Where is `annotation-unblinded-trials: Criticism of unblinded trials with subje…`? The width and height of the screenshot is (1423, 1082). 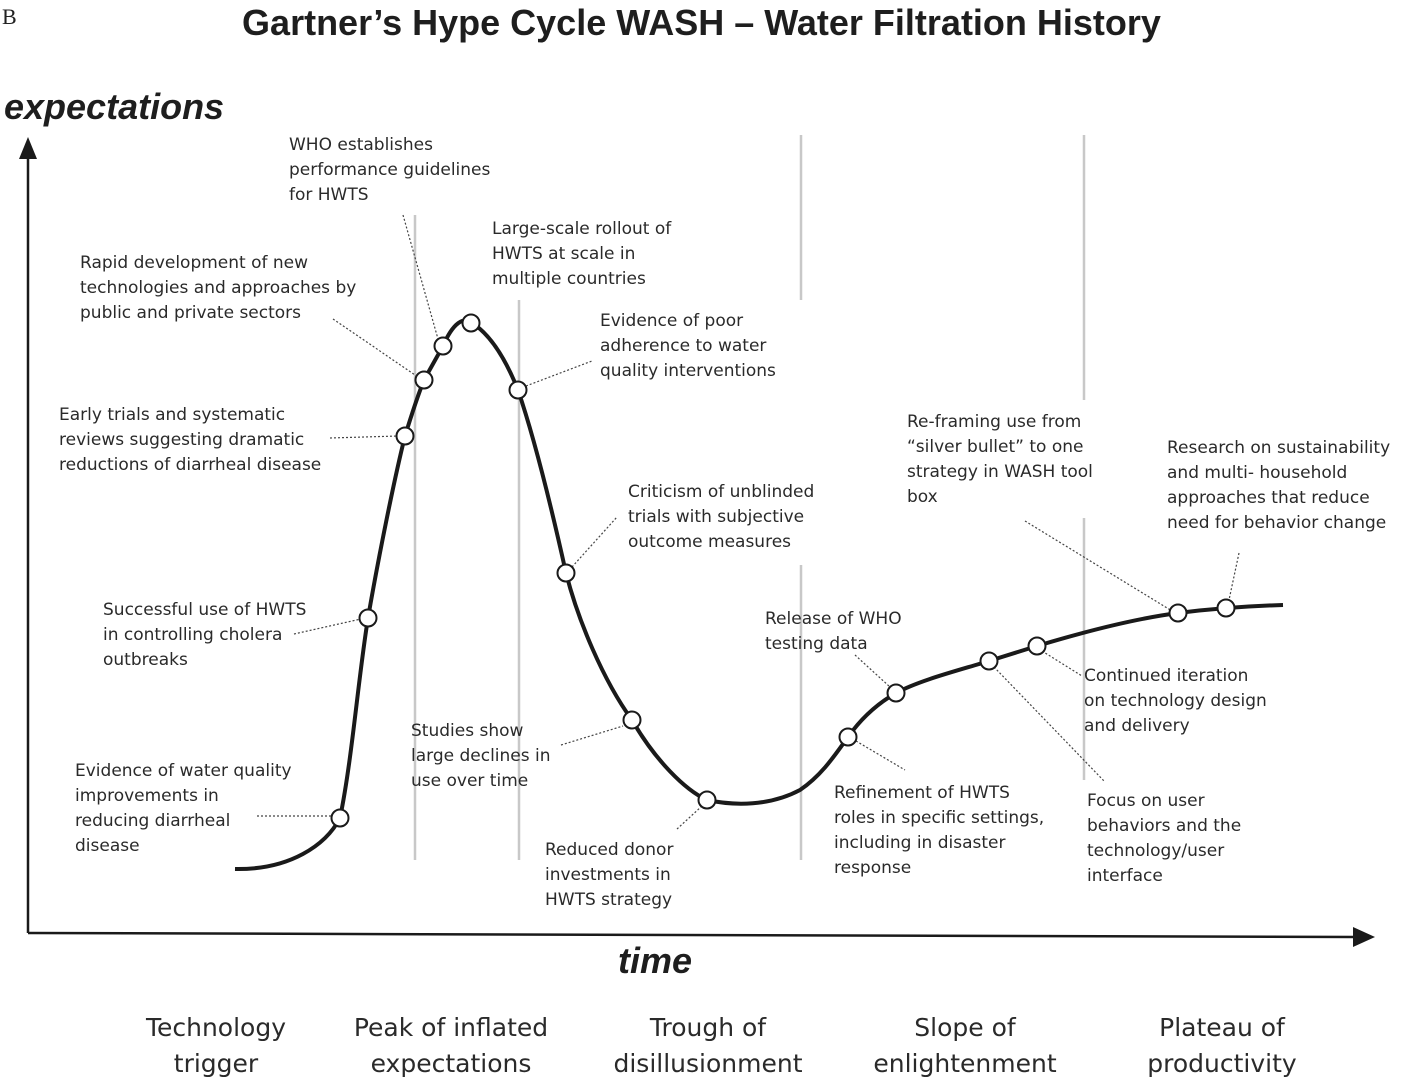
annotation-unblinded-trials: Criticism of unblinded trials with subje… is located at coordinates (721, 517).